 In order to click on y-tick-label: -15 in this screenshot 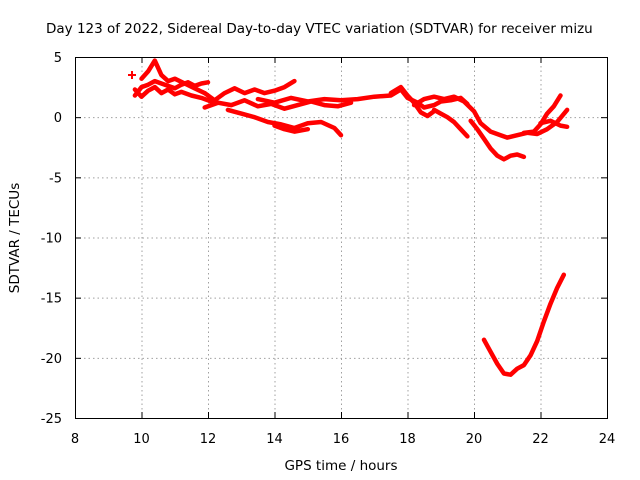, I will do `click(51, 299)`.